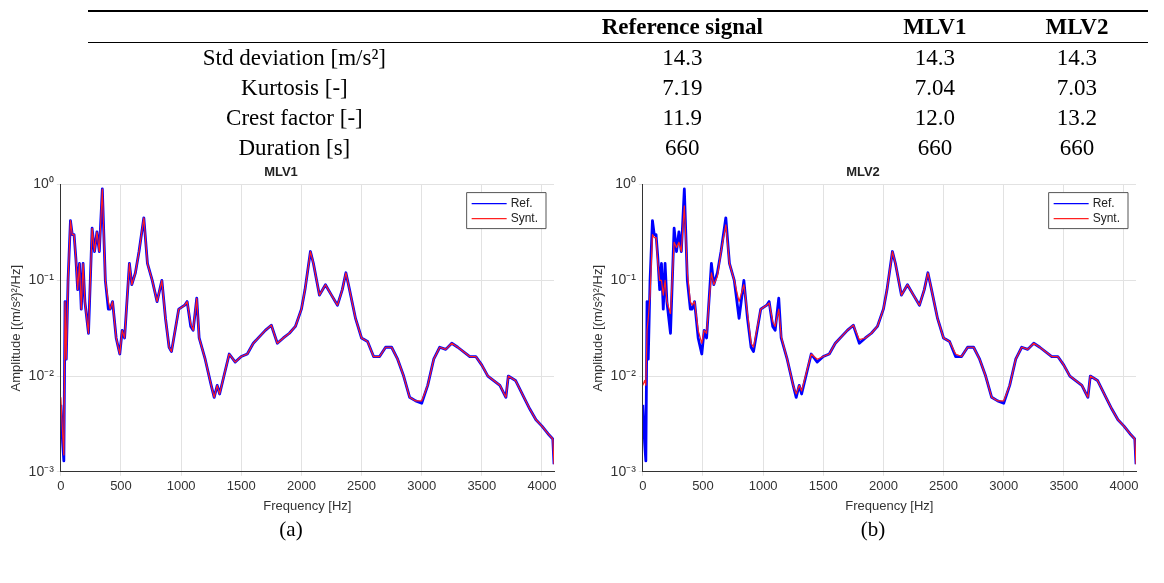  Describe the element at coordinates (1077, 117) in the screenshot. I see `text: 13.2` at that location.